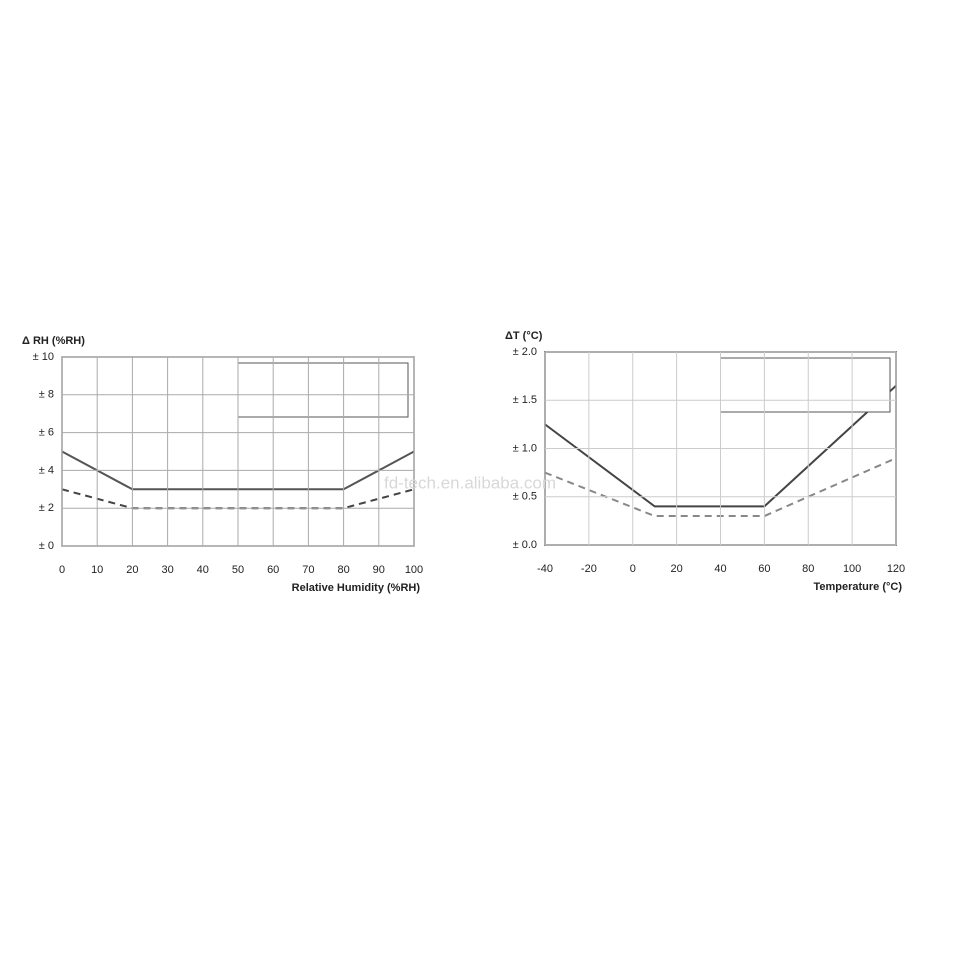 This screenshot has height=960, width=960. I want to click on x-tick-label: 120, so click(896, 569).